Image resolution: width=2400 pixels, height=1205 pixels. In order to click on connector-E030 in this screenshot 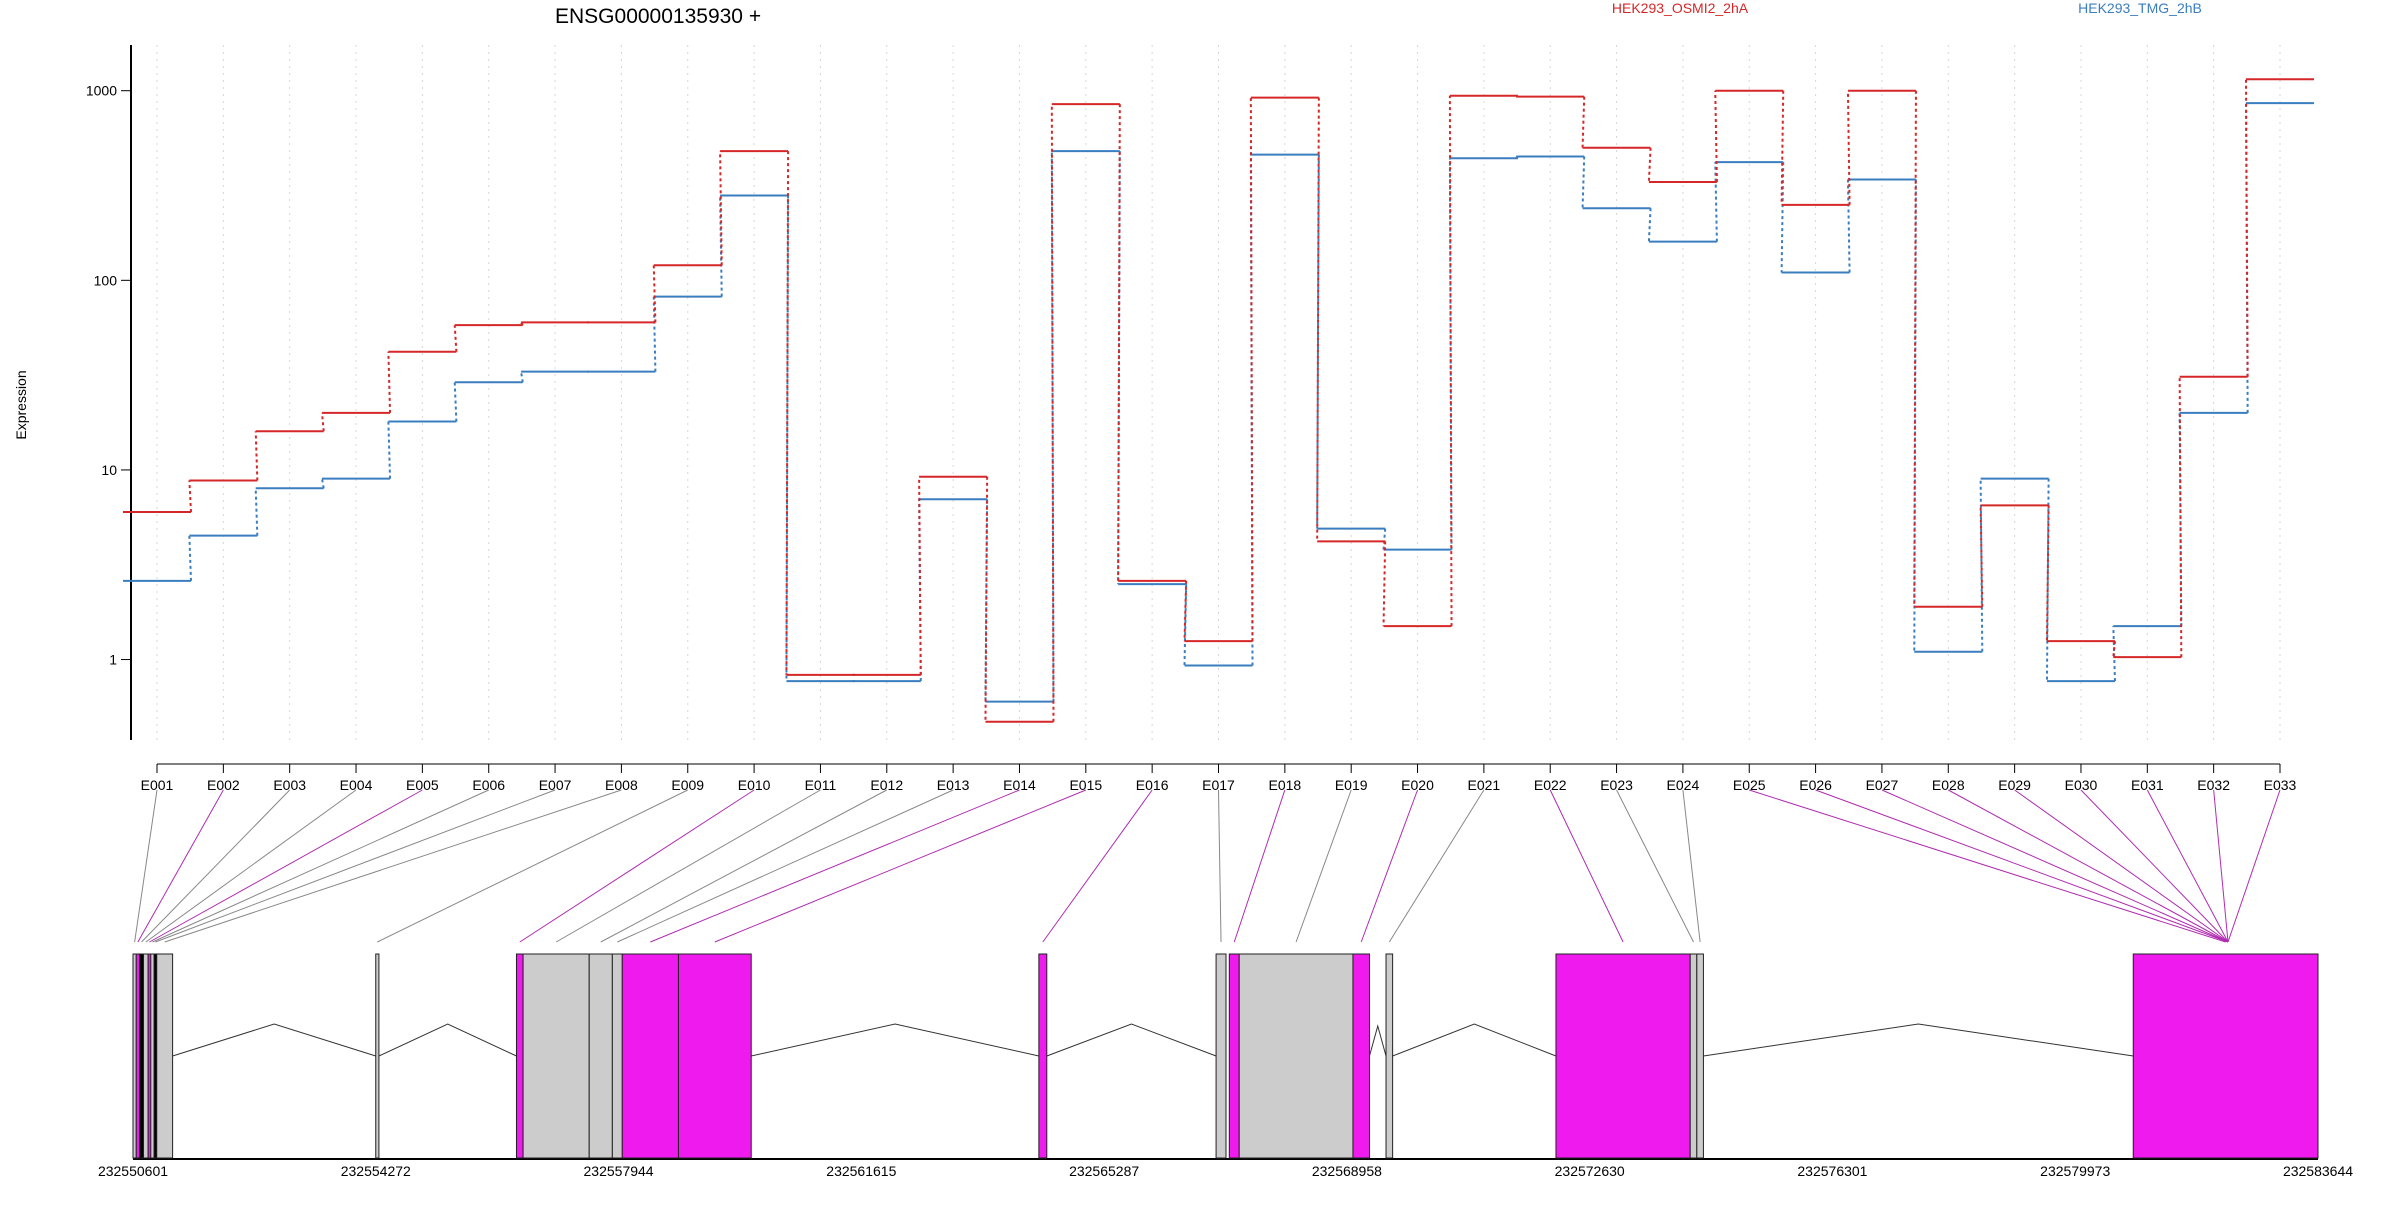, I will do `click(2154, 866)`.